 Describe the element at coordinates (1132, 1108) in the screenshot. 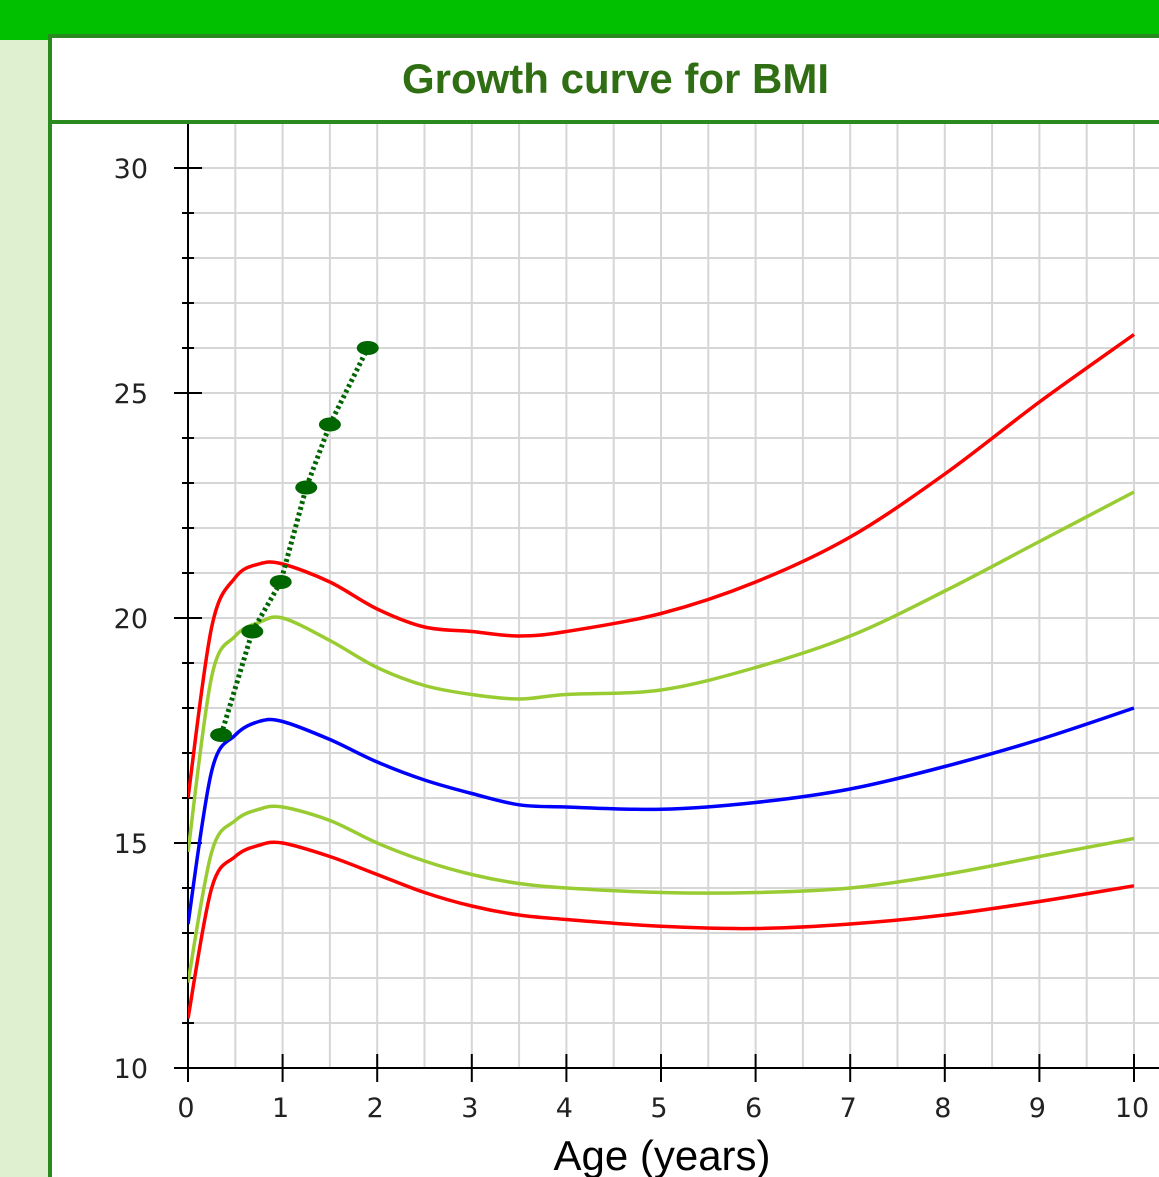

I see `x-tick-label: 10` at that location.